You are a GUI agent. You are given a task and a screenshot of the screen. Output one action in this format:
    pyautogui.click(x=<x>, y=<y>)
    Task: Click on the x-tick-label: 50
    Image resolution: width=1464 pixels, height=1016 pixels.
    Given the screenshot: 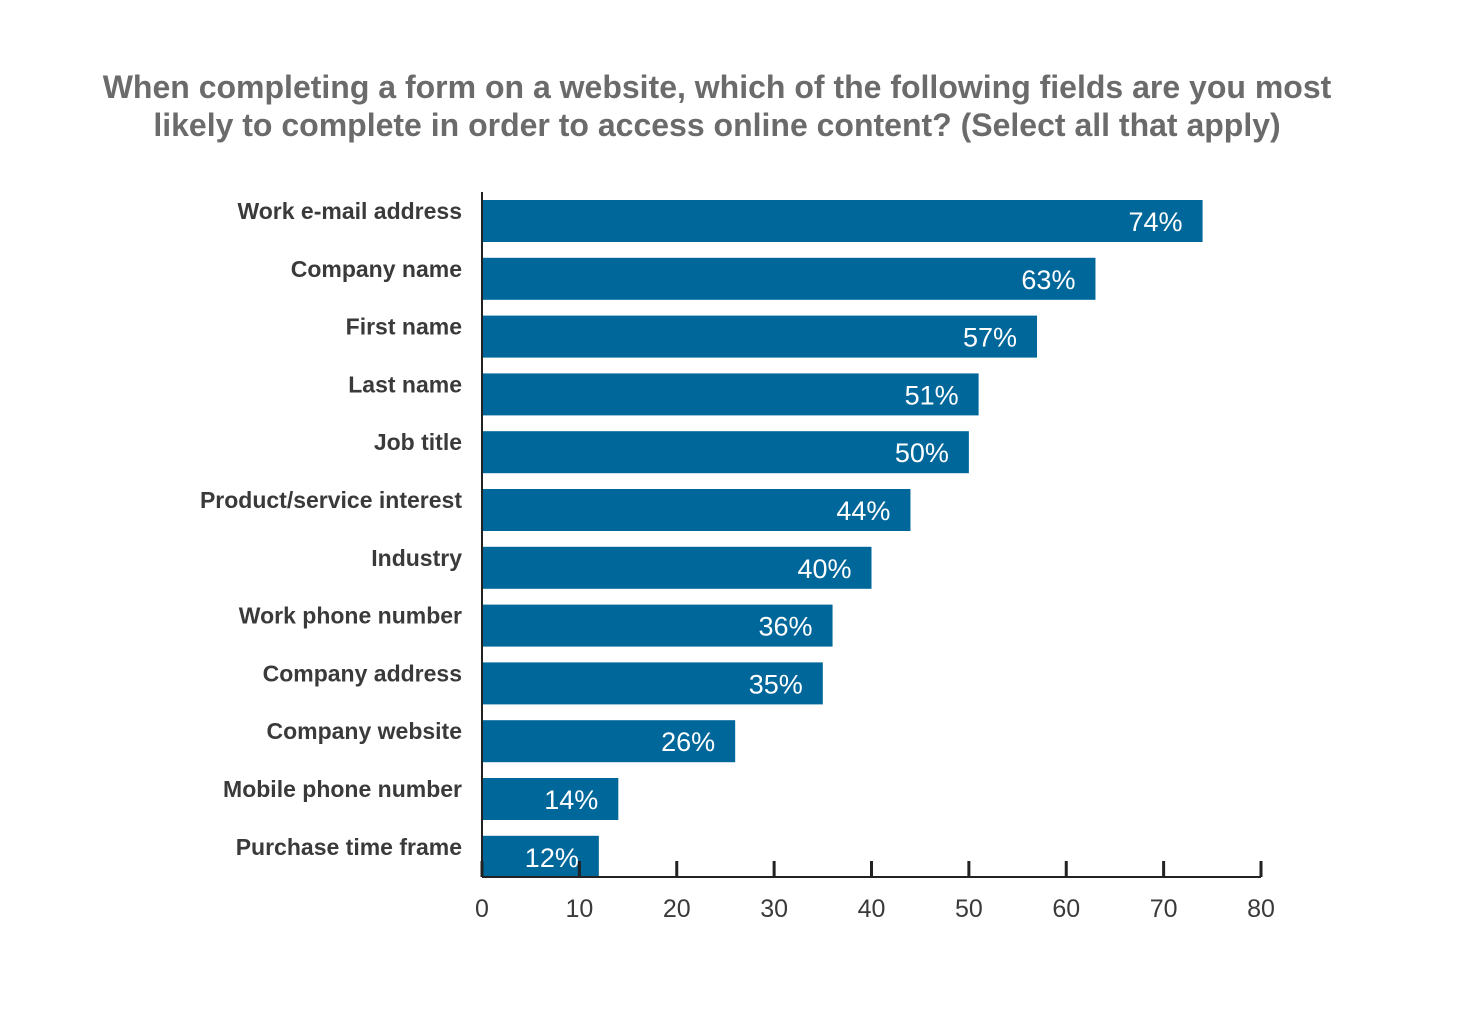 What is the action you would take?
    pyautogui.click(x=969, y=909)
    